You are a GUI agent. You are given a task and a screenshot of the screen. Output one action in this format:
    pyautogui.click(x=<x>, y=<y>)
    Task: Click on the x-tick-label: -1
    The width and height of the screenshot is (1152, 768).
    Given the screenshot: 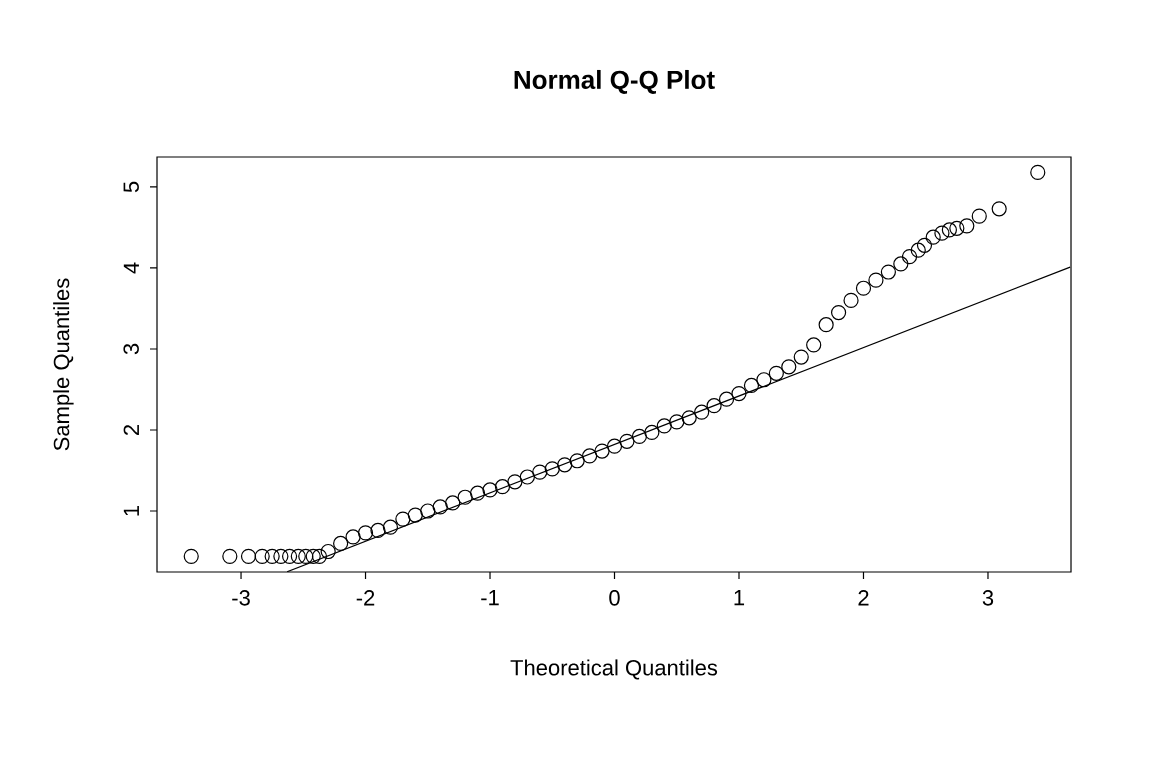 What is the action you would take?
    pyautogui.click(x=490, y=598)
    